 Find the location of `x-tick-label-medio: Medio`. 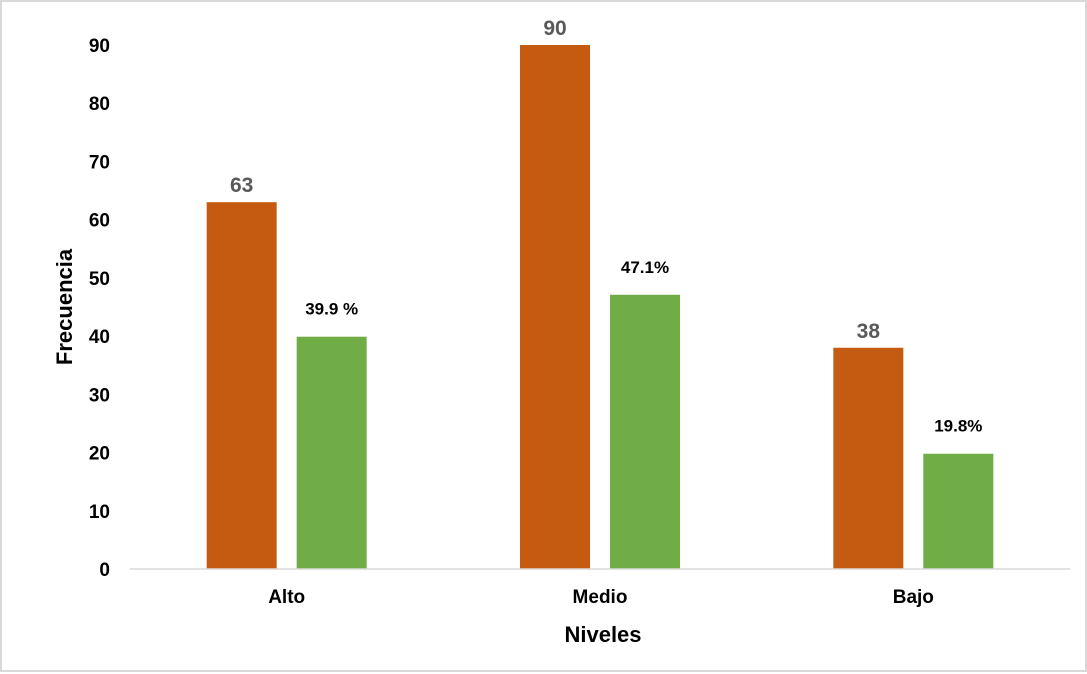

x-tick-label-medio: Medio is located at coordinates (600, 597).